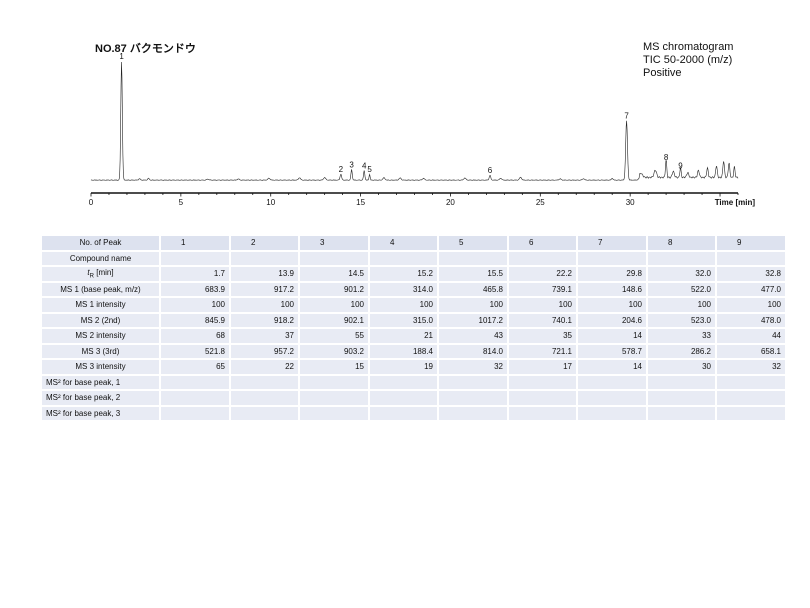 This screenshot has width=810, height=608. I want to click on table-cell: 14.5, so click(334, 274).